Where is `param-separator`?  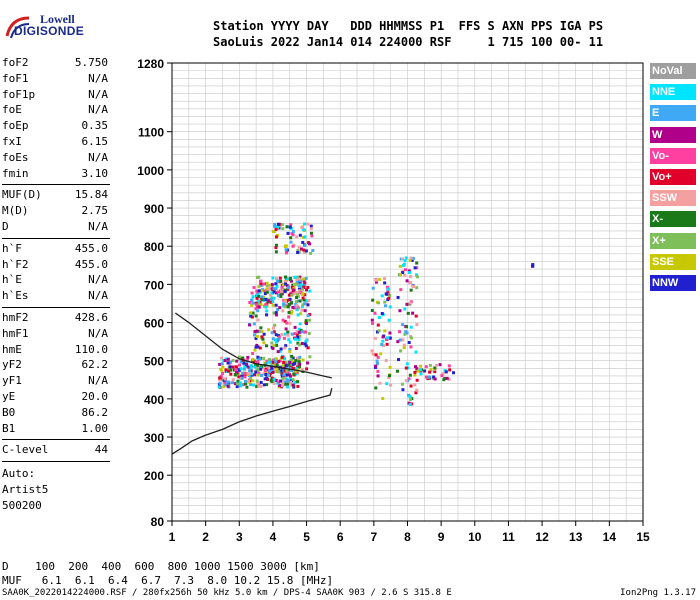 param-separator is located at coordinates (56, 462).